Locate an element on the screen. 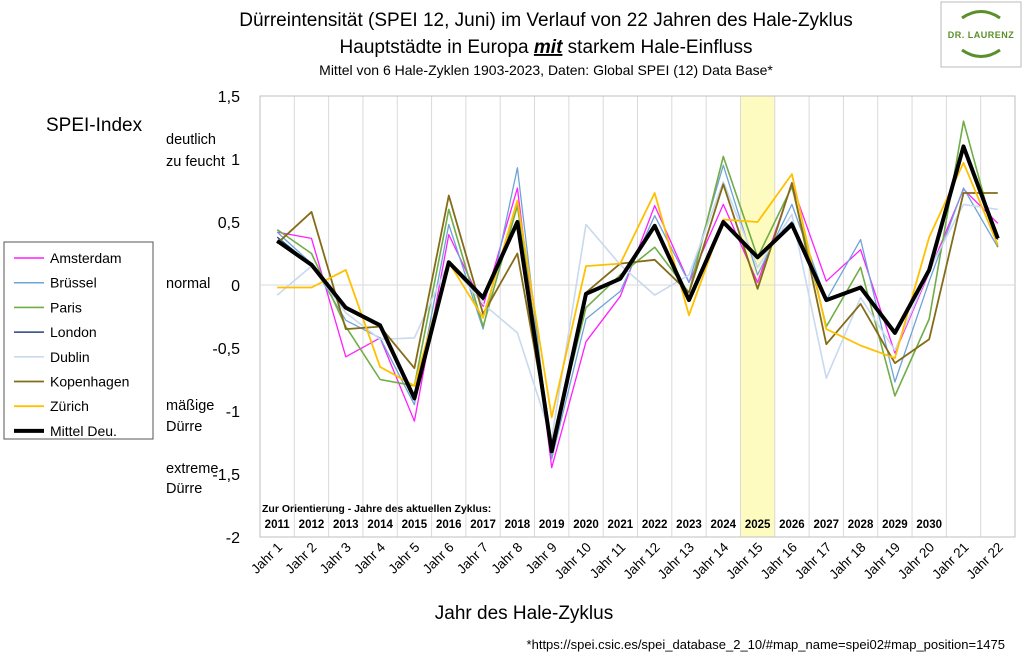 This screenshot has width=1024, height=662. logo-text: DR. LAURENZ is located at coordinates (981, 35).